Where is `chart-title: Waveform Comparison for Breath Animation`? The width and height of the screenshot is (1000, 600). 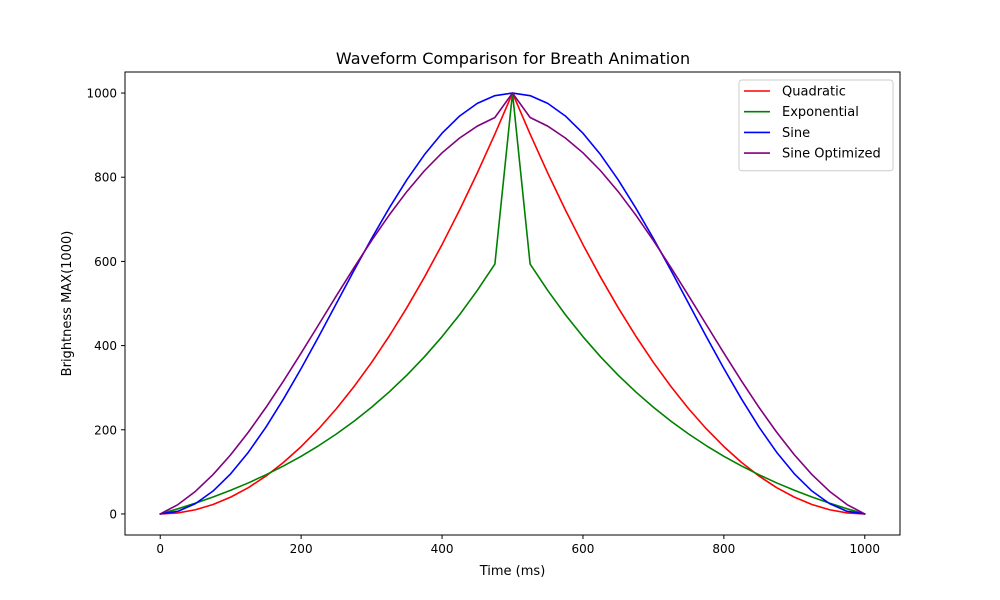
chart-title: Waveform Comparison for Breath Animation is located at coordinates (513, 58).